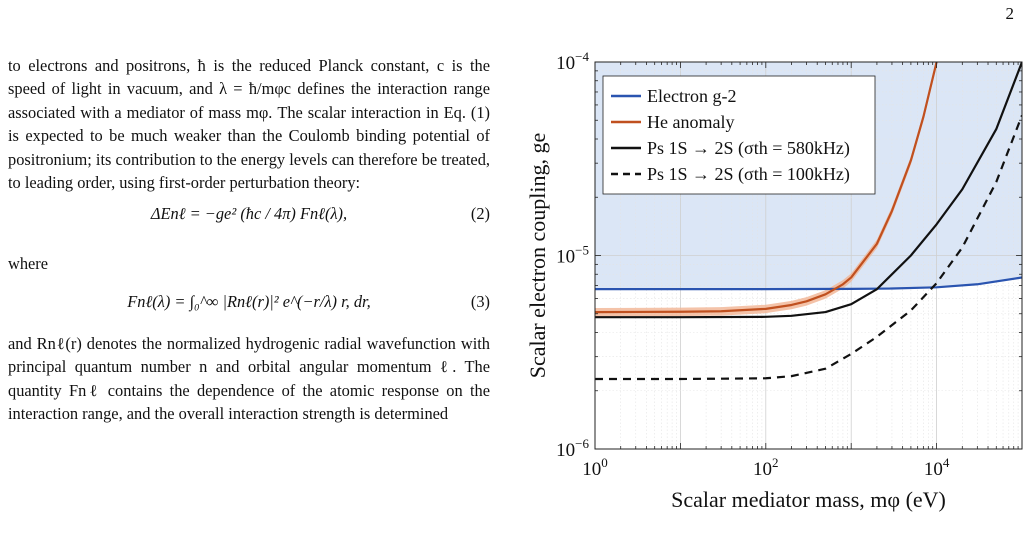 The height and width of the screenshot is (540, 1030). I want to click on legend-label-3: Ps 1S → 2S (σth = 100kHz), so click(748, 174).